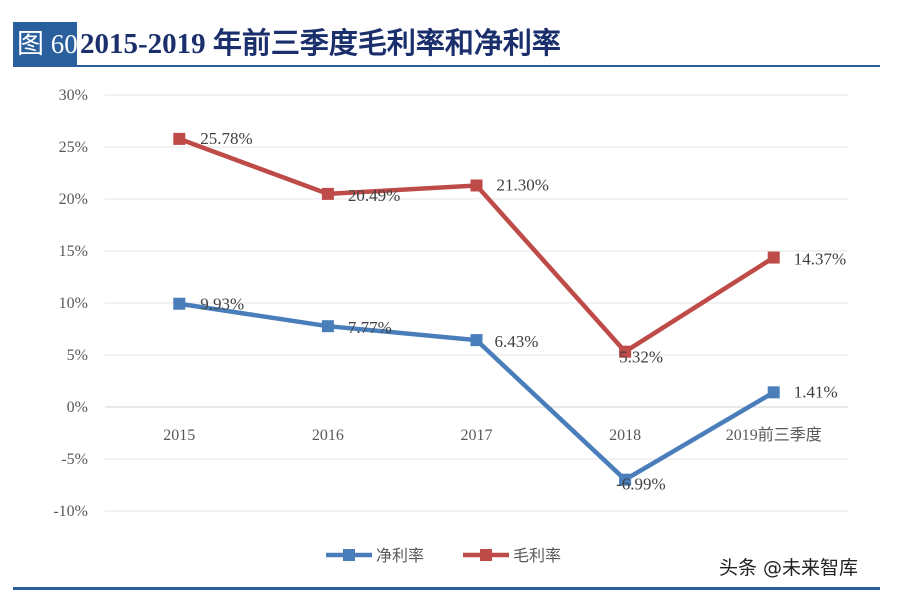 Image resolution: width=901 pixels, height=595 pixels. Describe the element at coordinates (641, 484) in the screenshot. I see `data-label: -6.99%` at that location.